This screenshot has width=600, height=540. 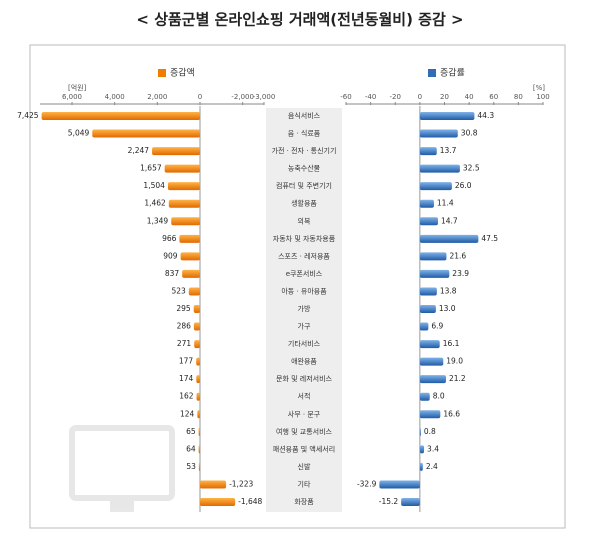 What do you see at coordinates (370, 97) in the screenshot?
I see `tick-label: -40` at bounding box center [370, 97].